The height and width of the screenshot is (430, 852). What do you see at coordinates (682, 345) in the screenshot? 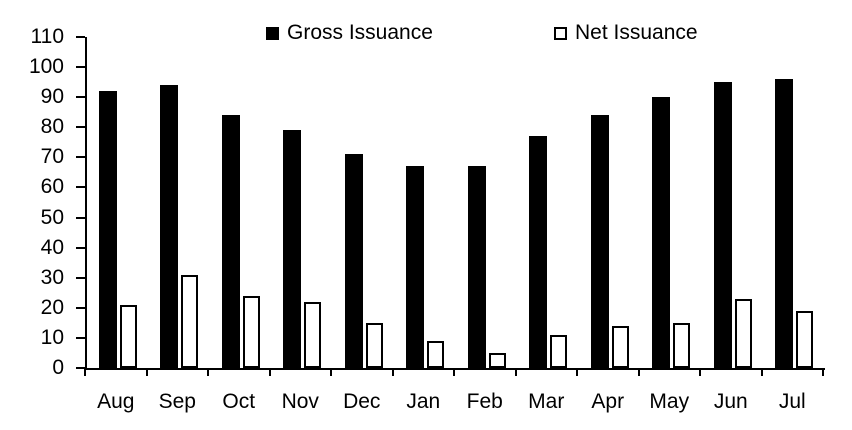
I see `net-issuance-bar-may` at bounding box center [682, 345].